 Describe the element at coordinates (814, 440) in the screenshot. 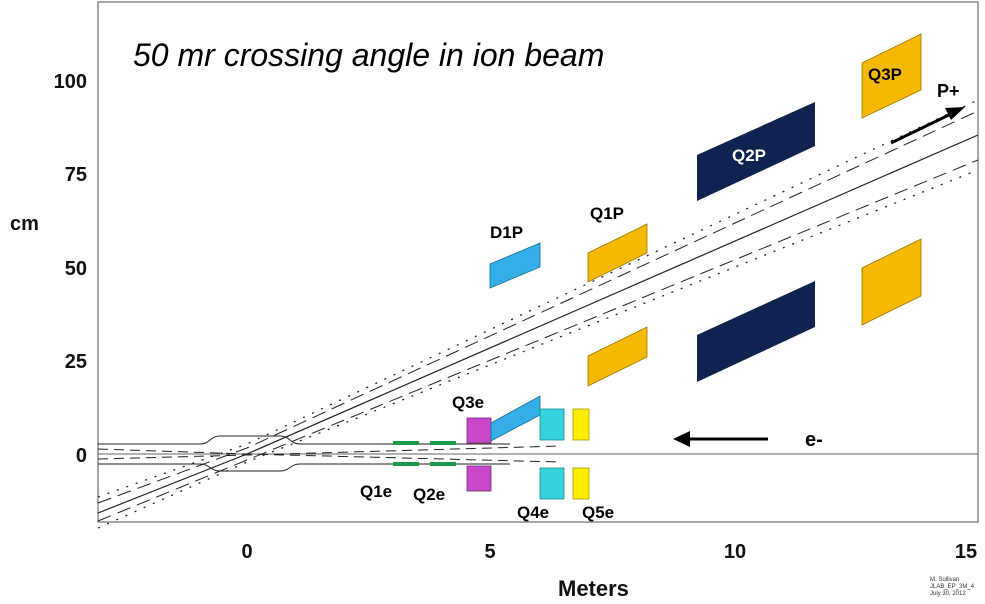

I see `electron-beam-label: e-` at that location.